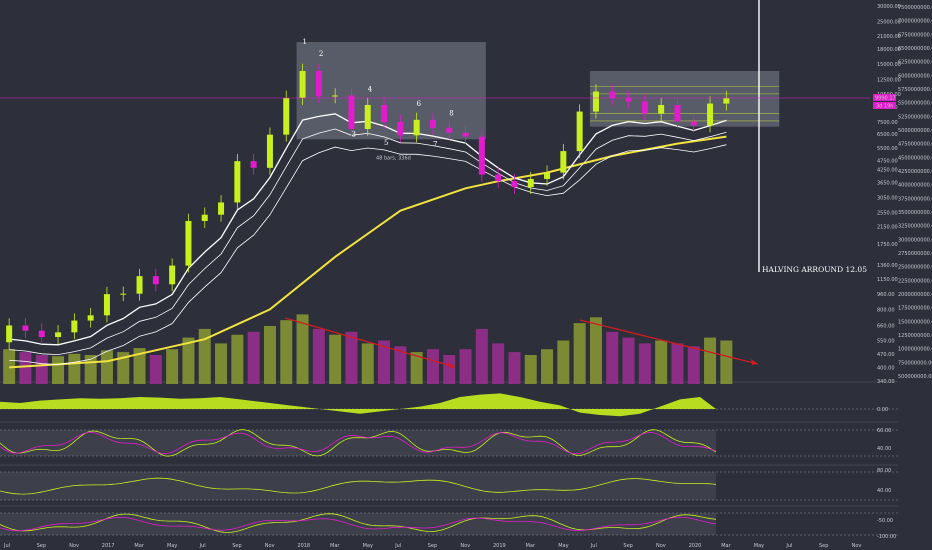 The image size is (932, 550). What do you see at coordinates (915, 322) in the screenshot?
I see `volume-tick-label: 1500000000.00` at bounding box center [915, 322].